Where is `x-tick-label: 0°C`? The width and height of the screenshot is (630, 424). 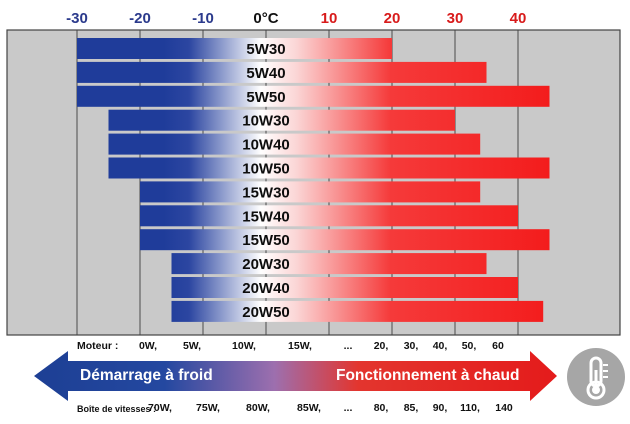
x-tick-label: 0°C is located at coordinates (265, 18).